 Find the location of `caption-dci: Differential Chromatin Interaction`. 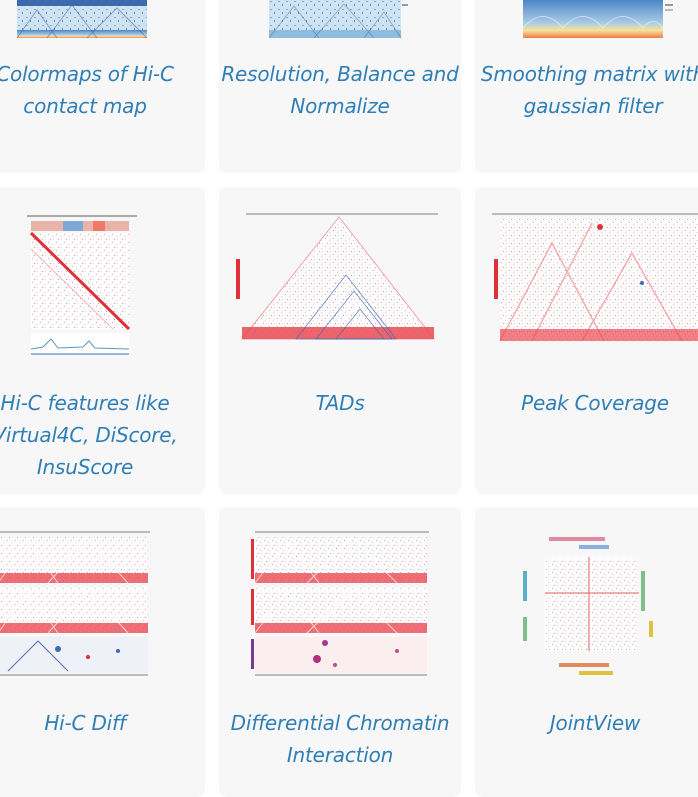

caption-dci: Differential Chromatin Interaction is located at coordinates (340, 739).